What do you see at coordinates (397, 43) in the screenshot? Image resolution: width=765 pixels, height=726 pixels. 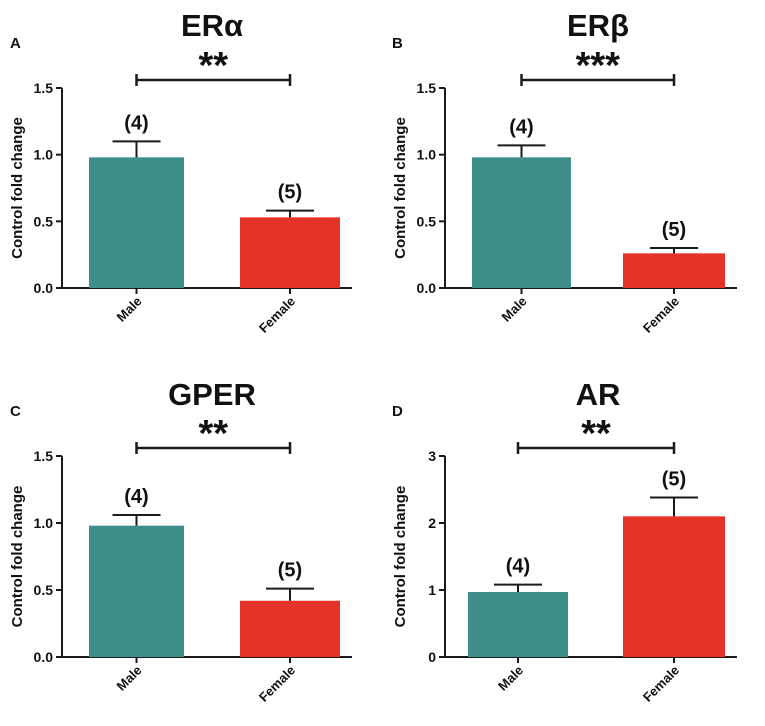 I see `panel-letter: B` at bounding box center [397, 43].